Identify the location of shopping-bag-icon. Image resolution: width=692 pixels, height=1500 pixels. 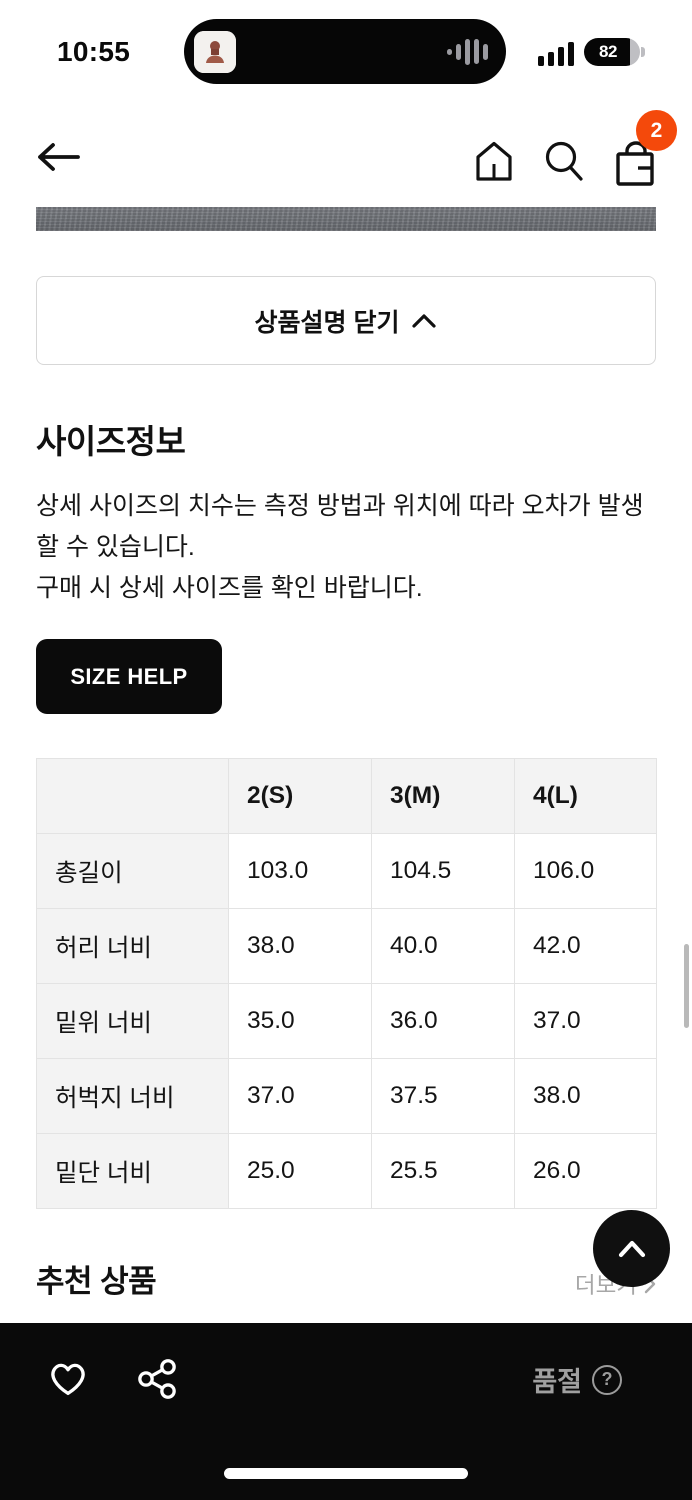
(635, 163).